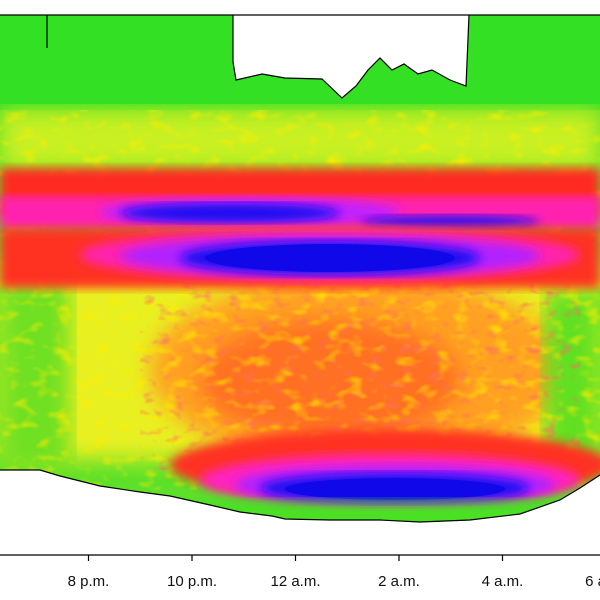  Describe the element at coordinates (192, 581) in the screenshot. I see `x-tick-label: 10 p.m.` at that location.